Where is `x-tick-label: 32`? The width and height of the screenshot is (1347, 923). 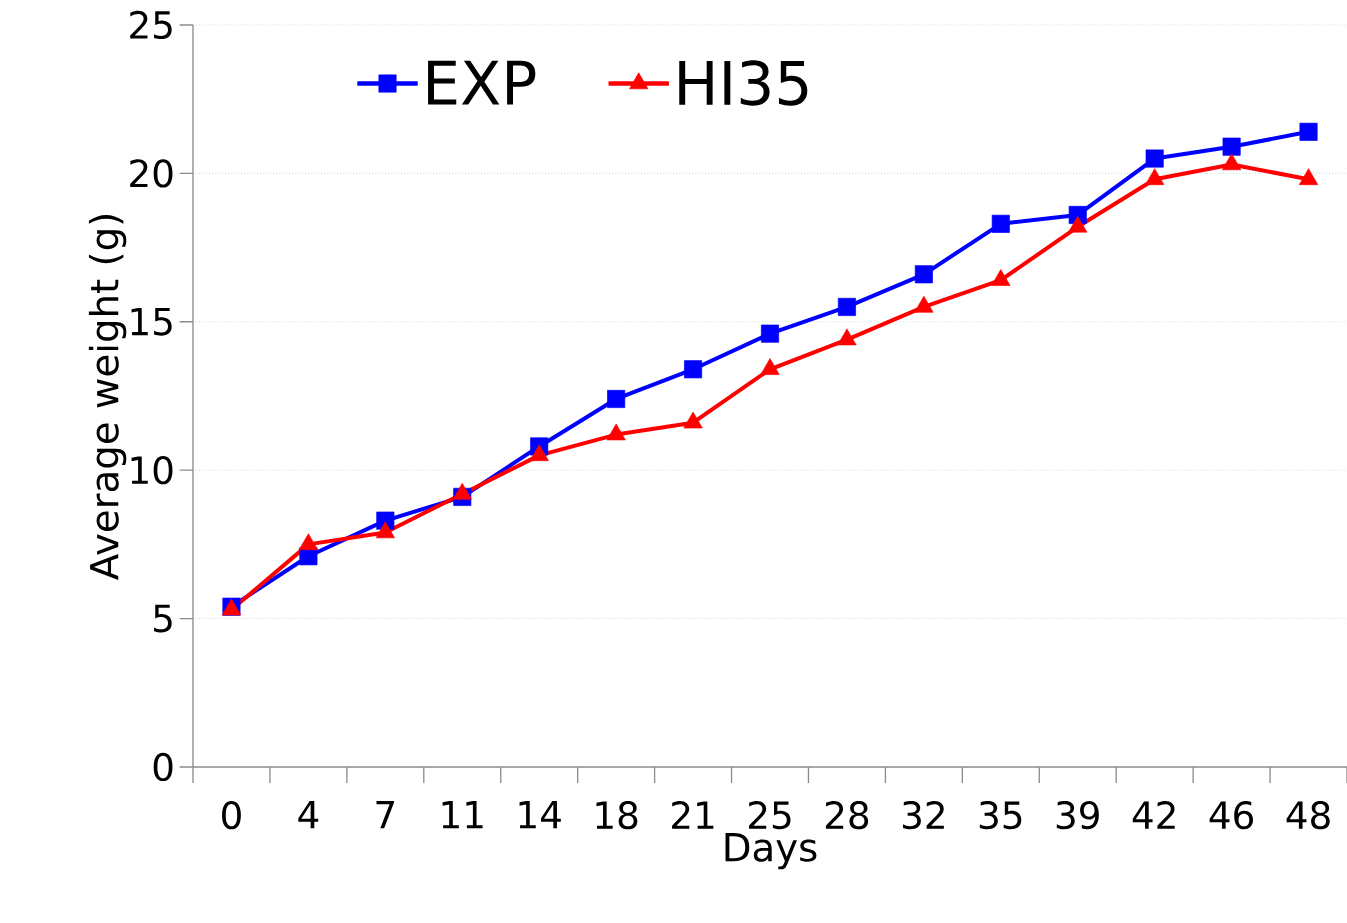
x-tick-label: 32 is located at coordinates (923, 815).